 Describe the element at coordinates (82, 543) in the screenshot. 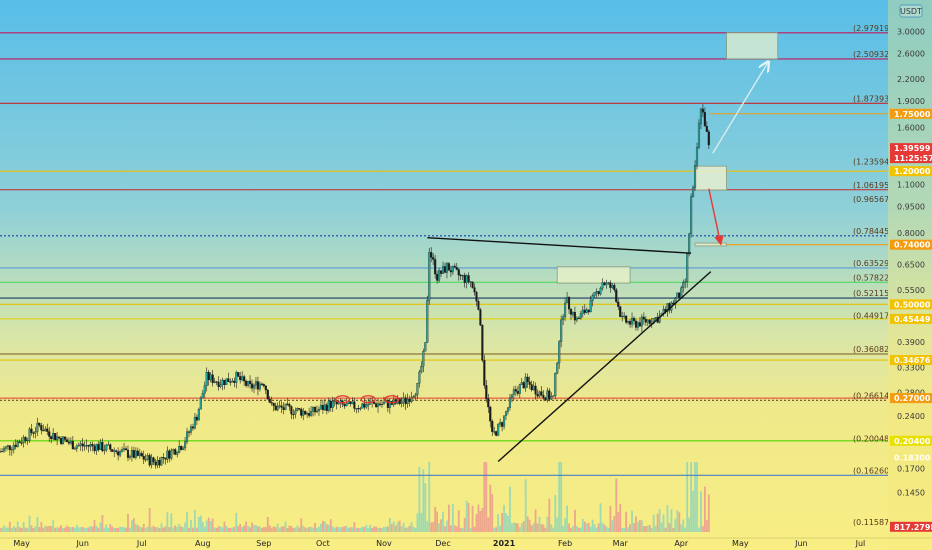

I see `date-tick-1: Jun` at that location.